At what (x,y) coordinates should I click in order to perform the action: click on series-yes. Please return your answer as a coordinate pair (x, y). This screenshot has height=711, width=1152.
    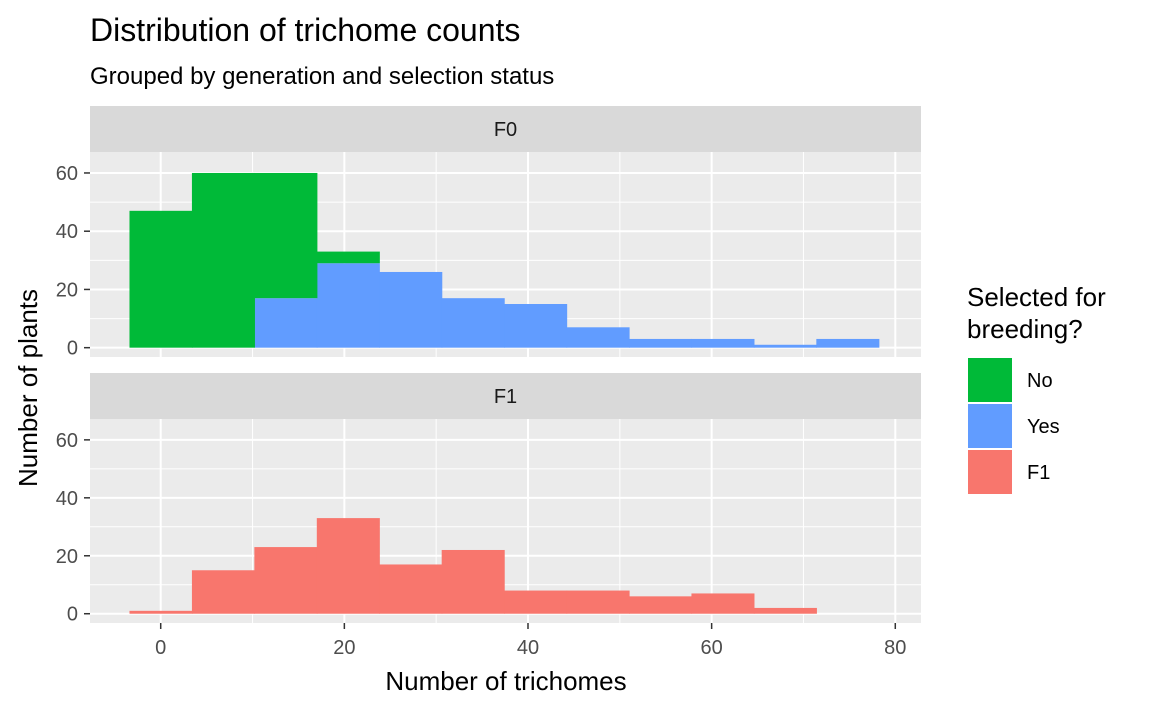
    Looking at the image, I should click on (567, 305).